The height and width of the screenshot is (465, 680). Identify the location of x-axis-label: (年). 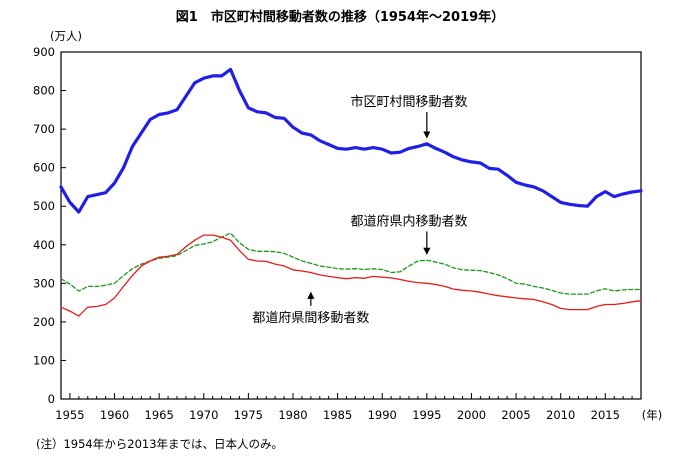
(652, 415).